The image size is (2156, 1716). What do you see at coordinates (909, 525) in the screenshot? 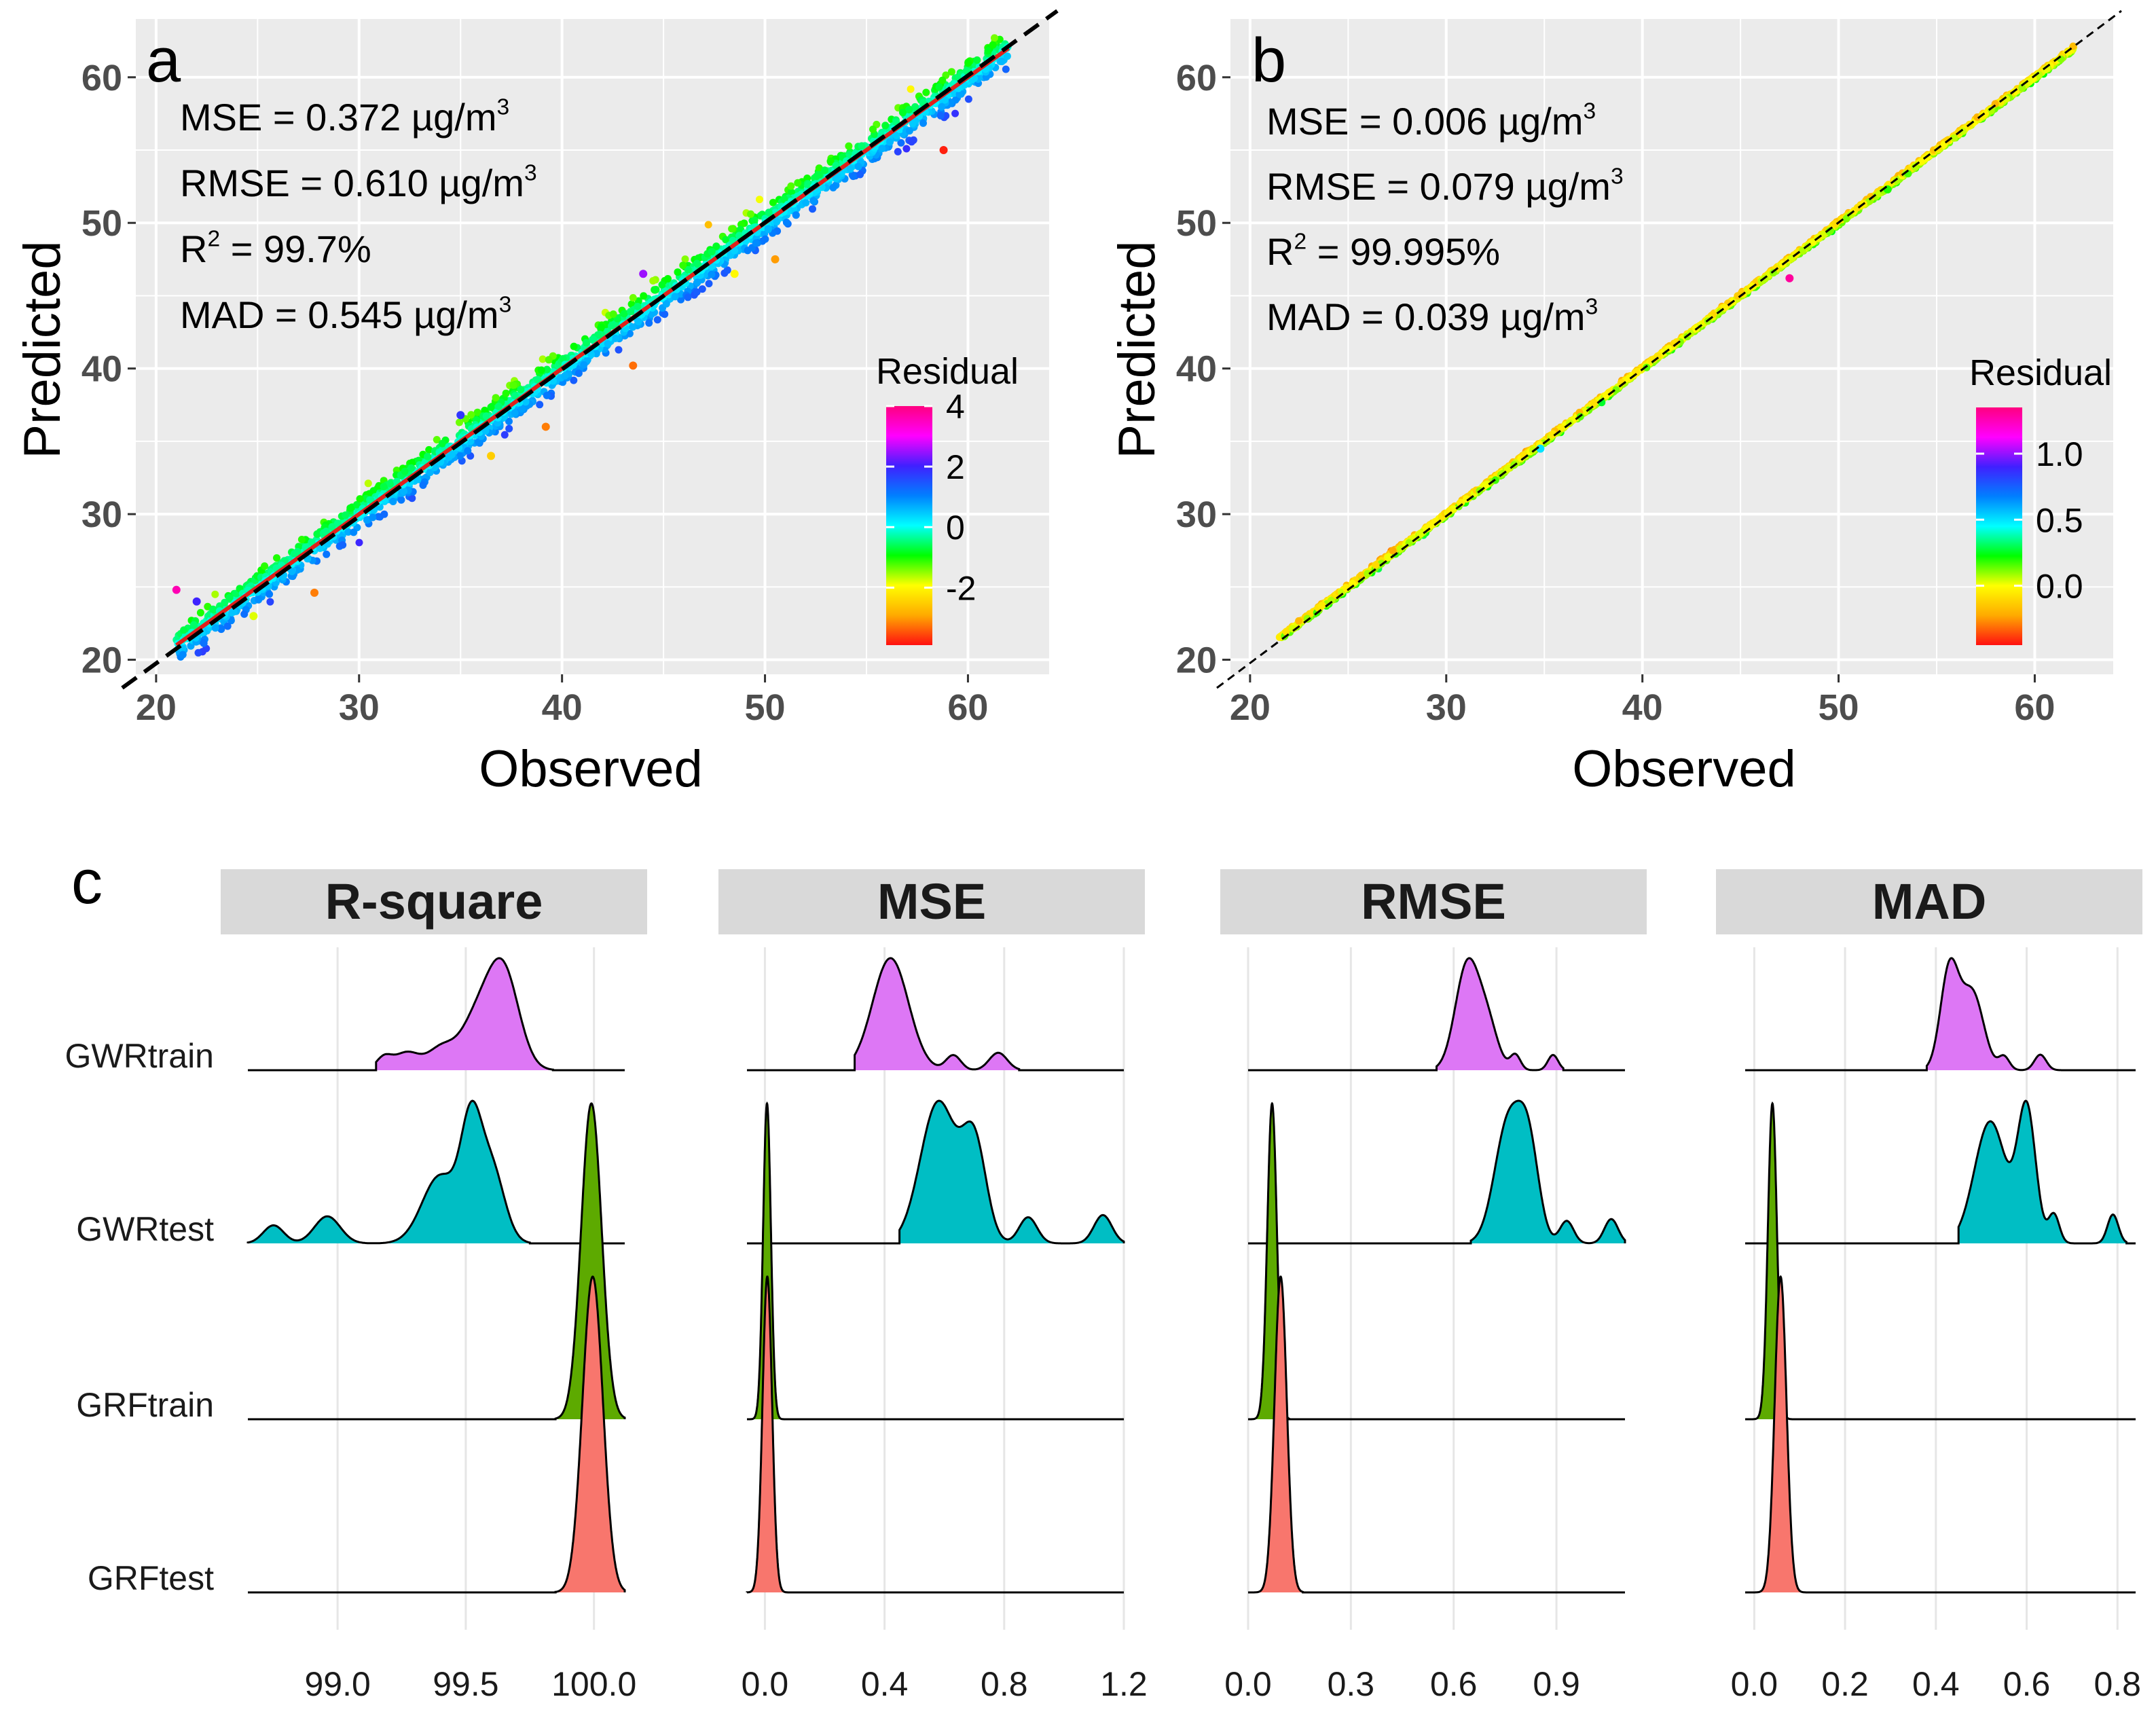
I see `legend-colorbar` at bounding box center [909, 525].